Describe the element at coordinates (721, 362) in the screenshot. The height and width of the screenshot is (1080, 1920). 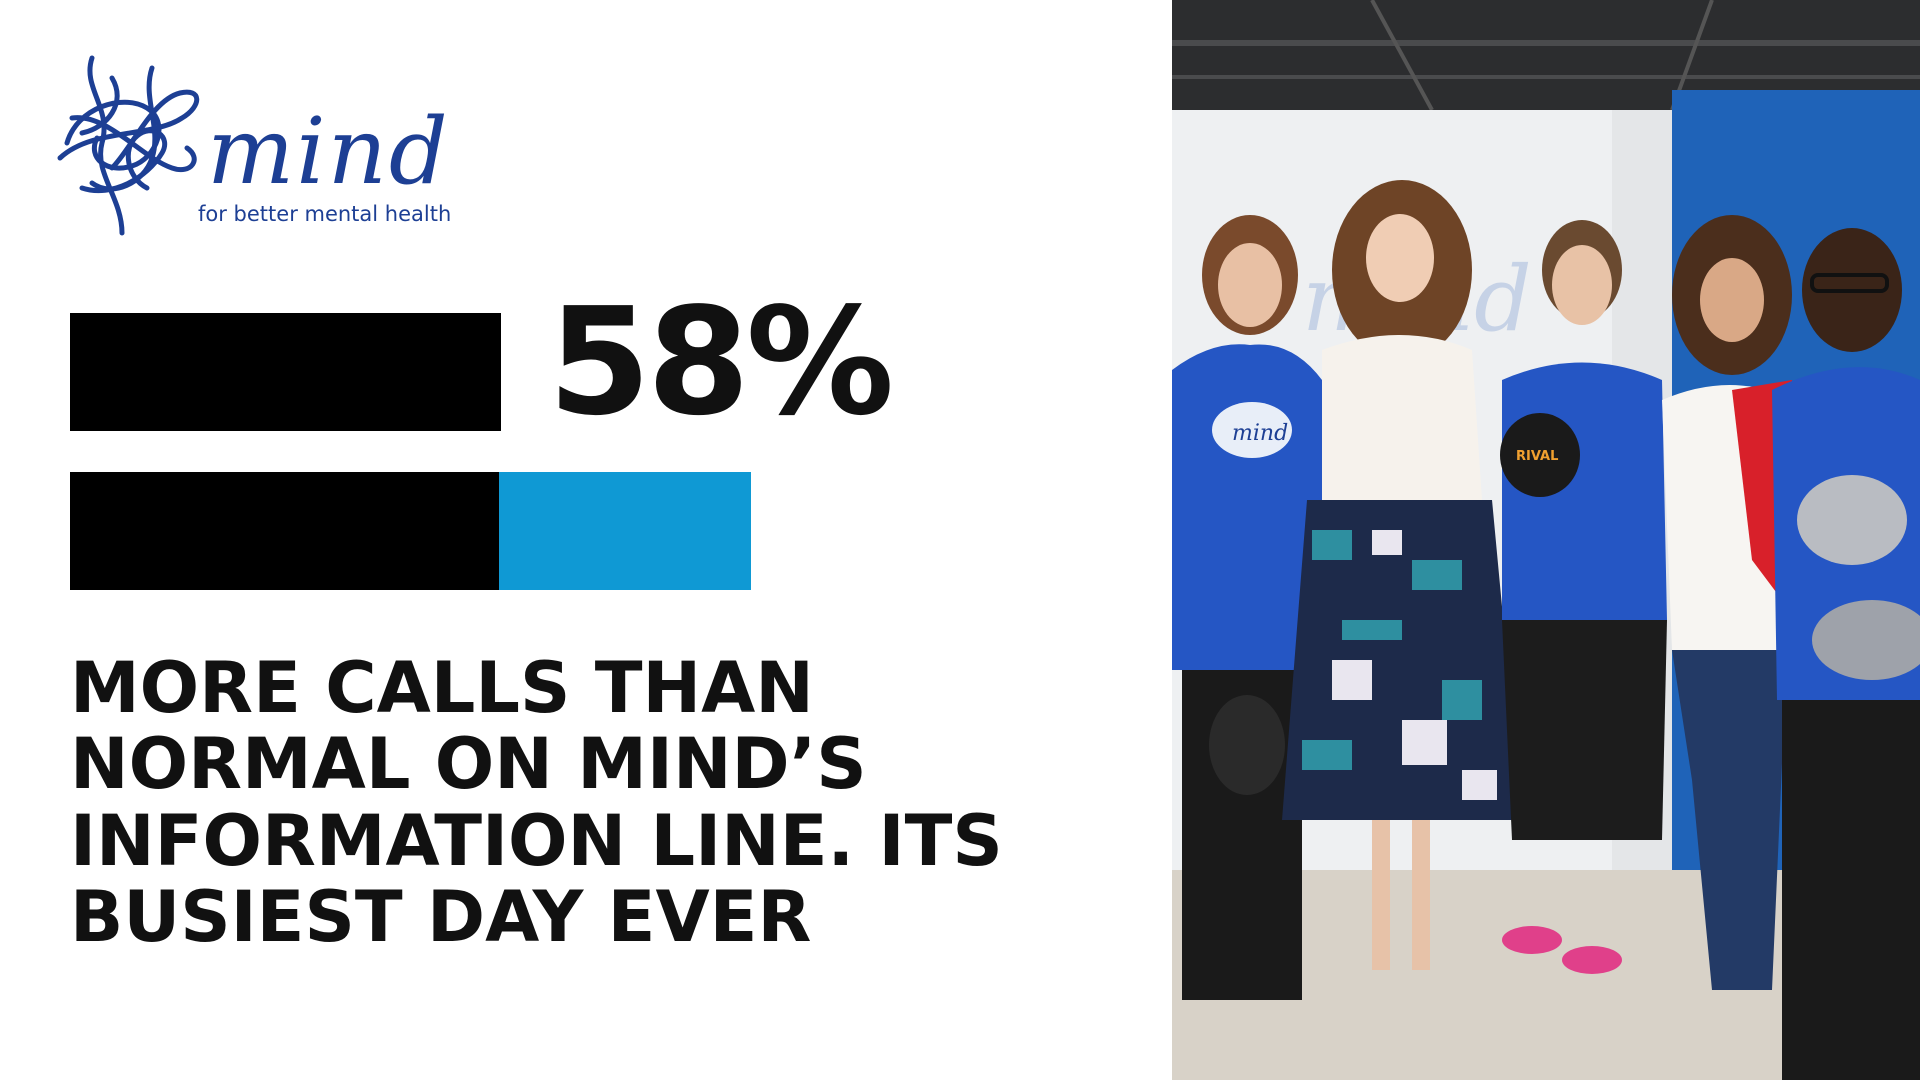
I see `stat-percent: 58%` at that location.